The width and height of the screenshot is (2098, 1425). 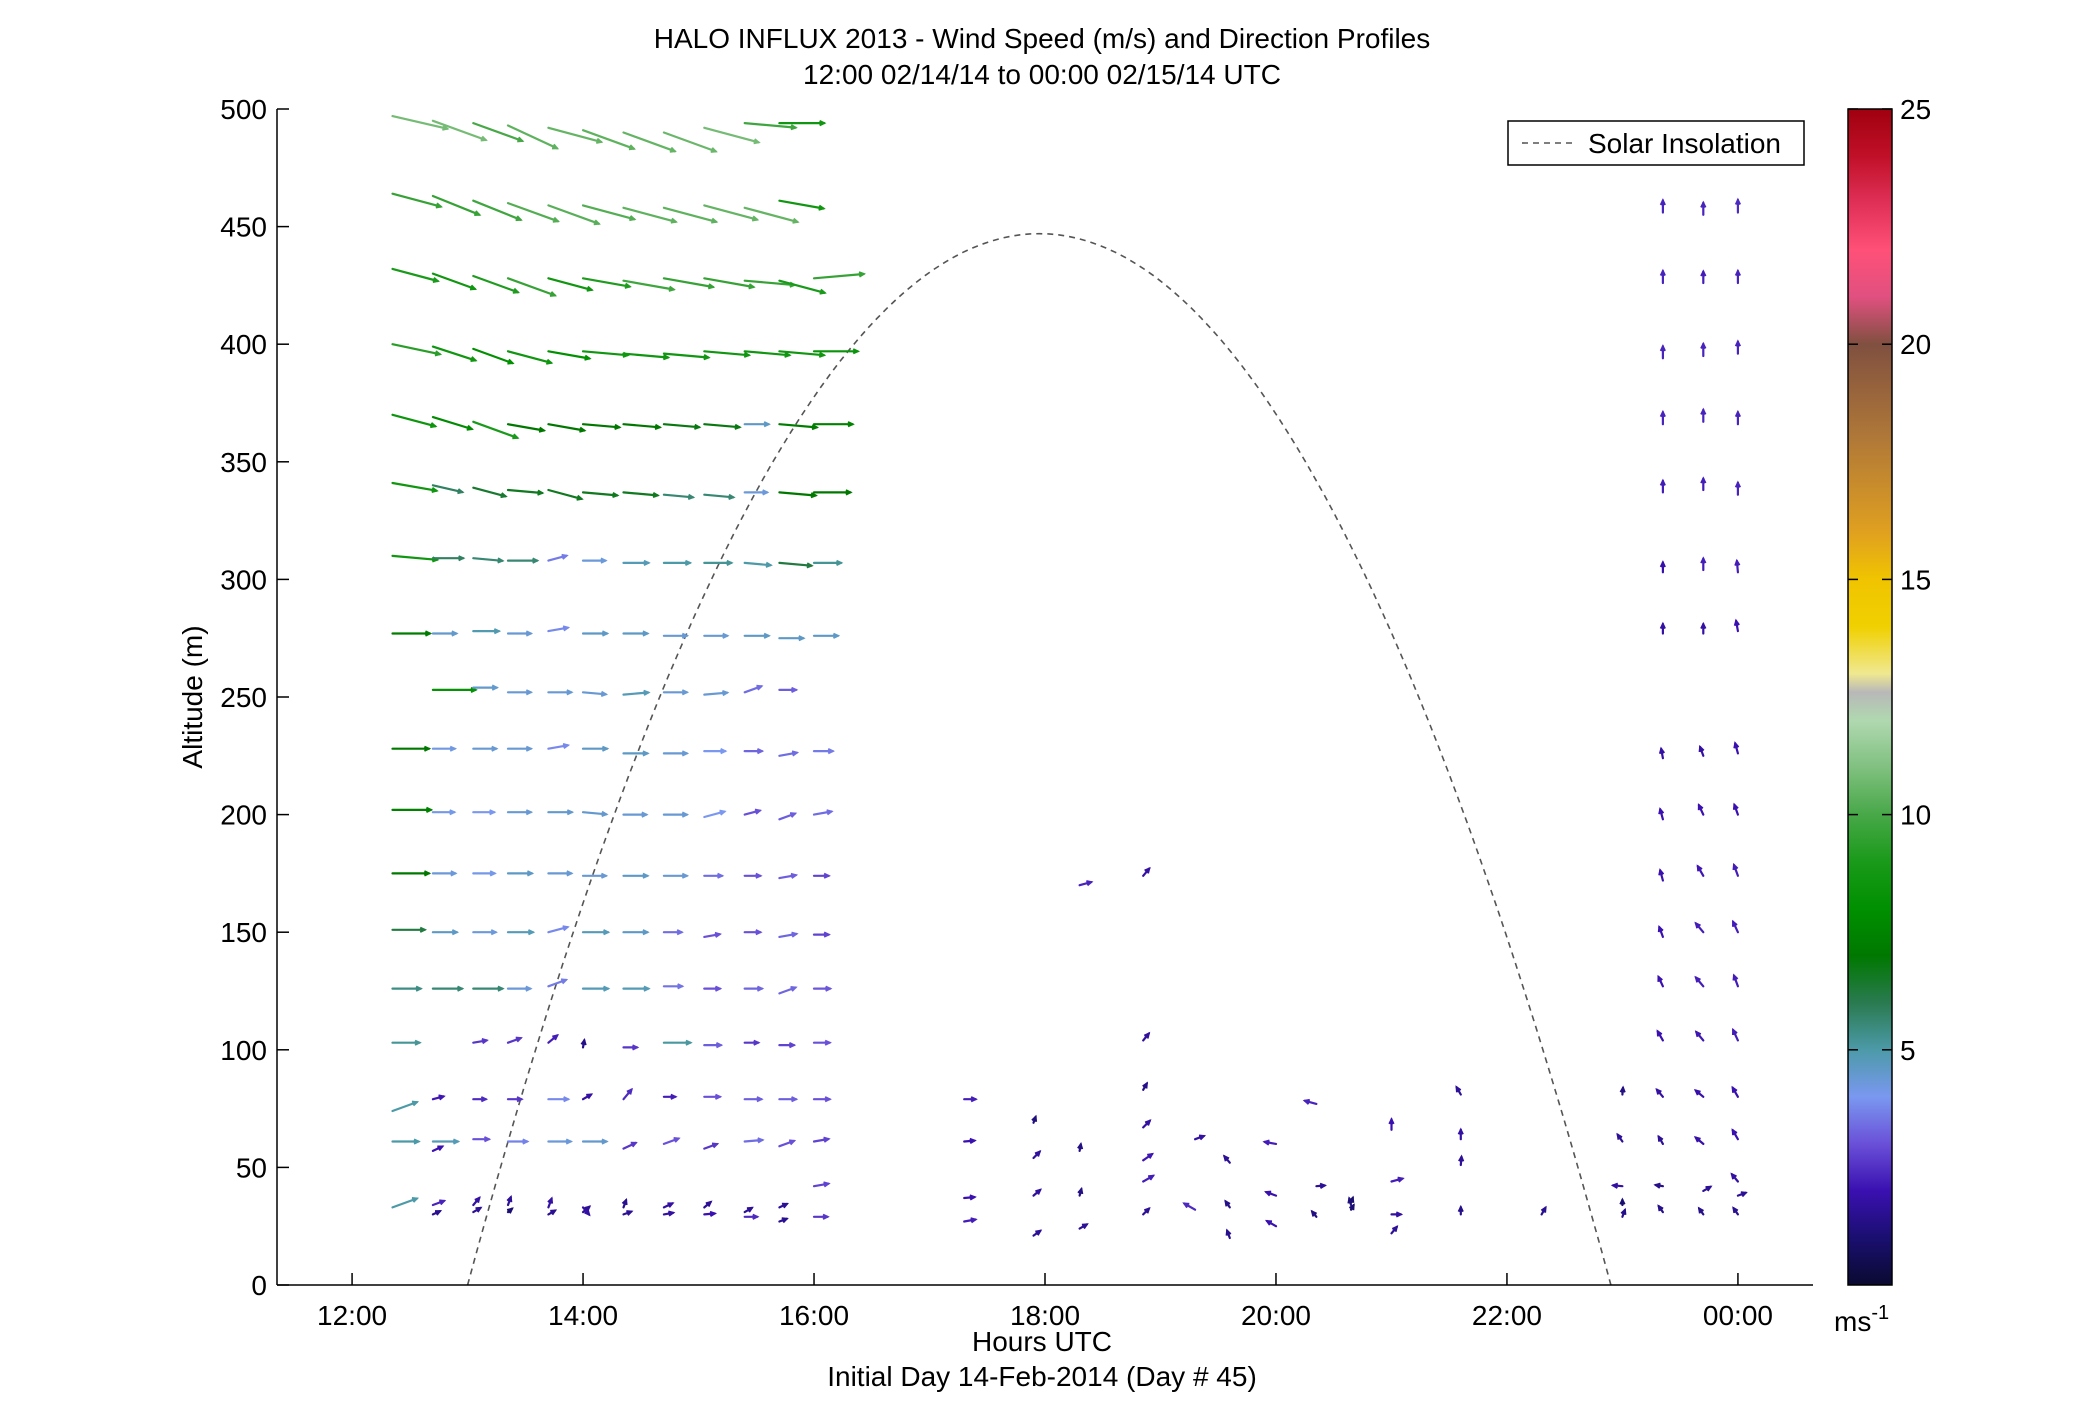 I want to click on colorbar-ticks: 5 10 15 20 25, so click(x=1889, y=580).